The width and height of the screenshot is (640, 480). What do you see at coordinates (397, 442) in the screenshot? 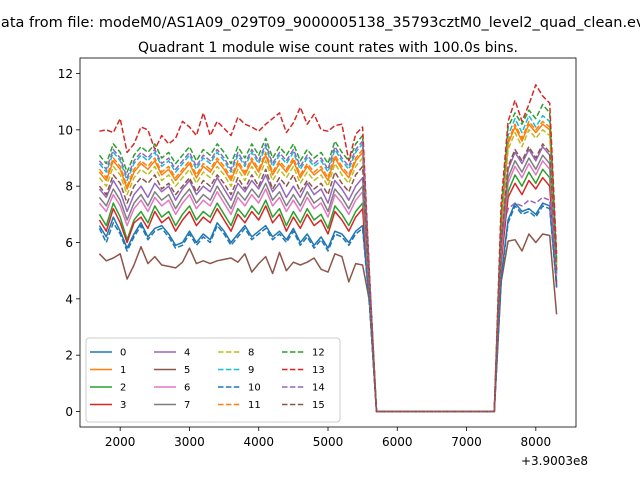
I see `x-tick-label: 6000` at bounding box center [397, 442].